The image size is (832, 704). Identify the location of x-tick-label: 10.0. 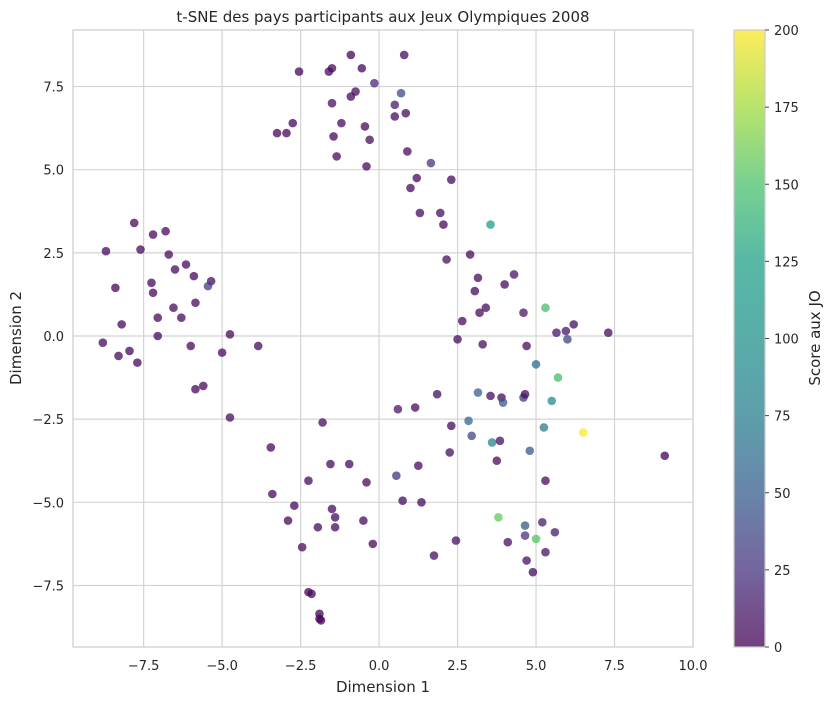
(693, 666).